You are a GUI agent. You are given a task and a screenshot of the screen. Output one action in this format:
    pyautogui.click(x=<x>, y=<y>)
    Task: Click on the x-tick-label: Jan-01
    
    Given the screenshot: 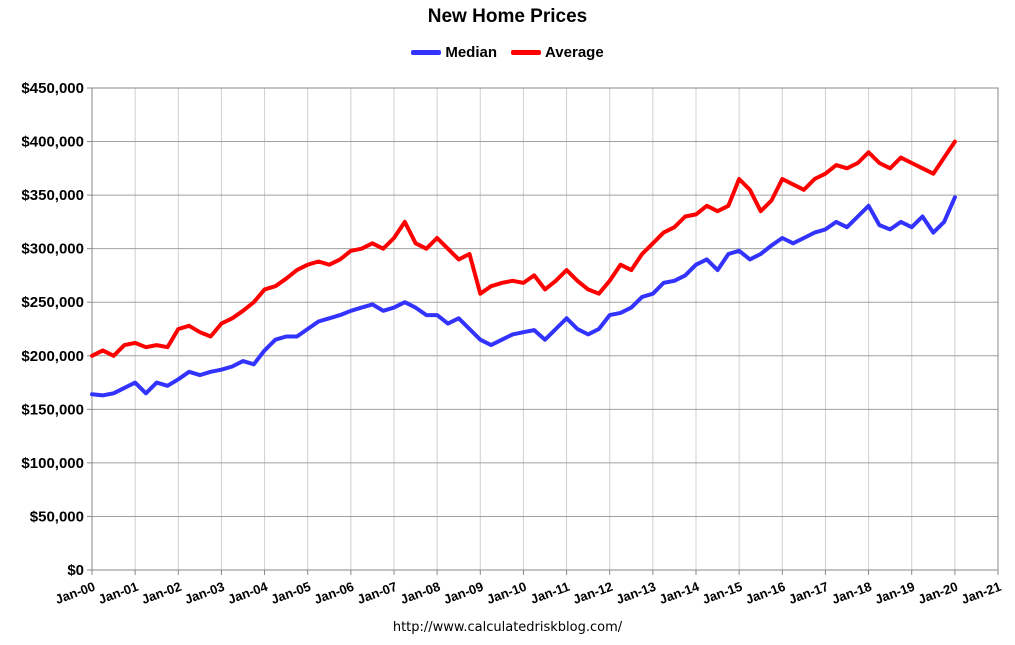 What is the action you would take?
    pyautogui.click(x=118, y=593)
    